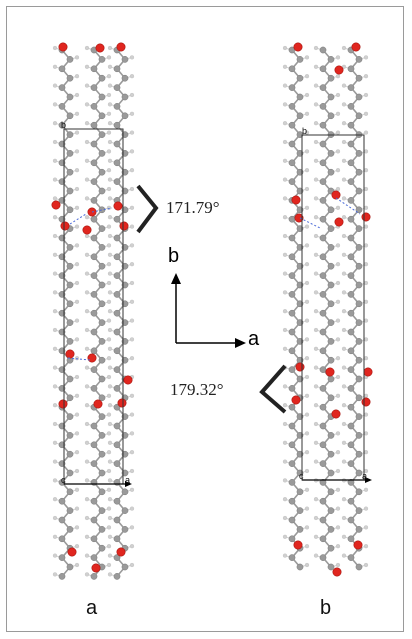  I want to click on panel-b-cell-arrowhead, so click(368, 480).